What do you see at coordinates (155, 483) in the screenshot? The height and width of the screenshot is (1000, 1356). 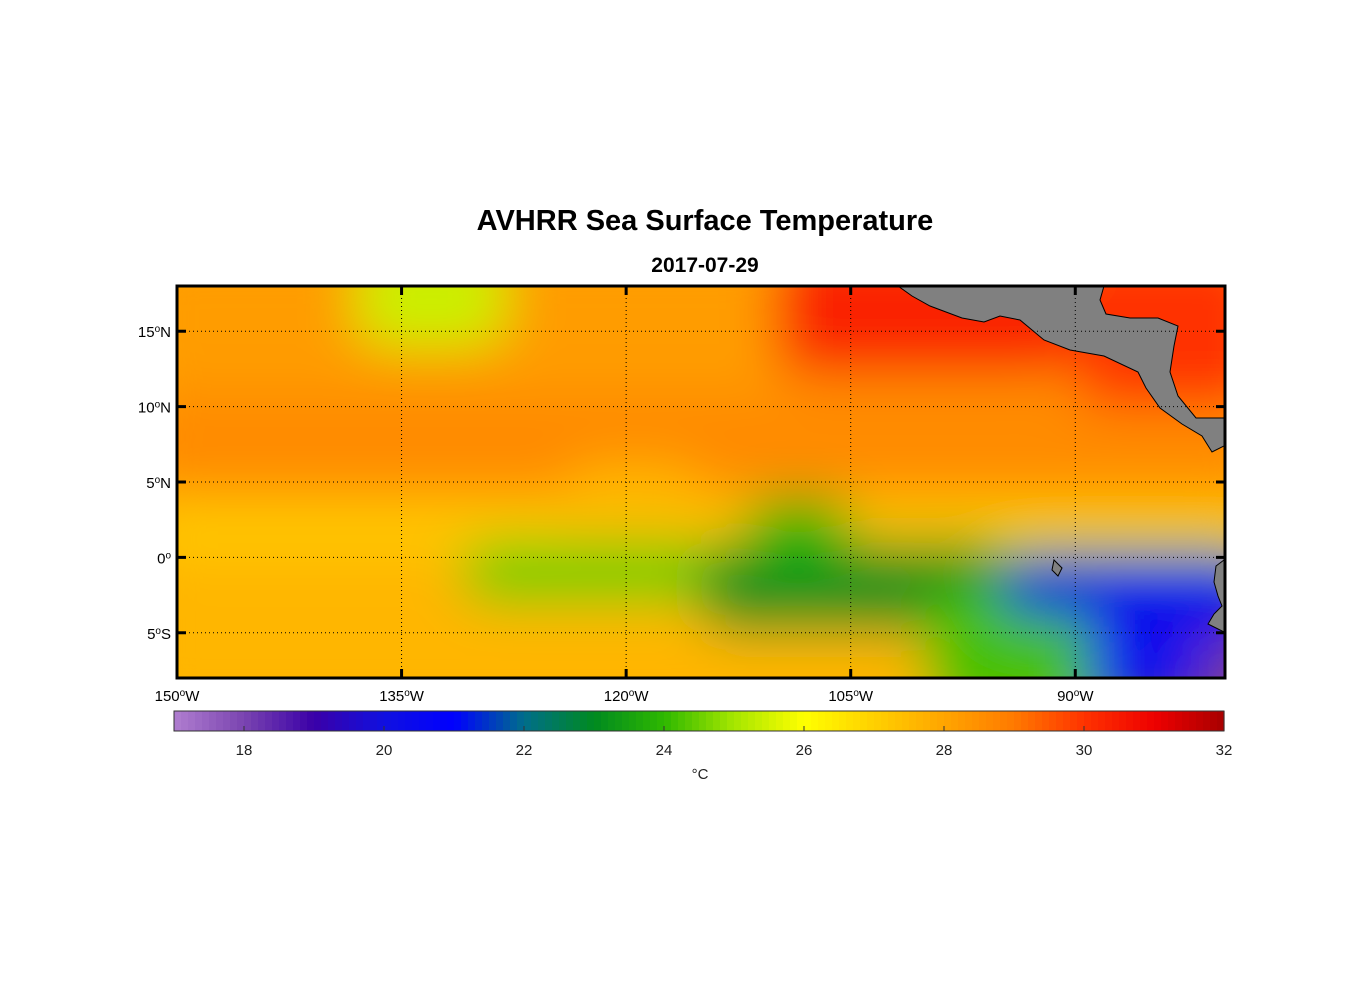 I see `latitude-labels: 15oN 10oN 5oN 0o 5oS` at bounding box center [155, 483].